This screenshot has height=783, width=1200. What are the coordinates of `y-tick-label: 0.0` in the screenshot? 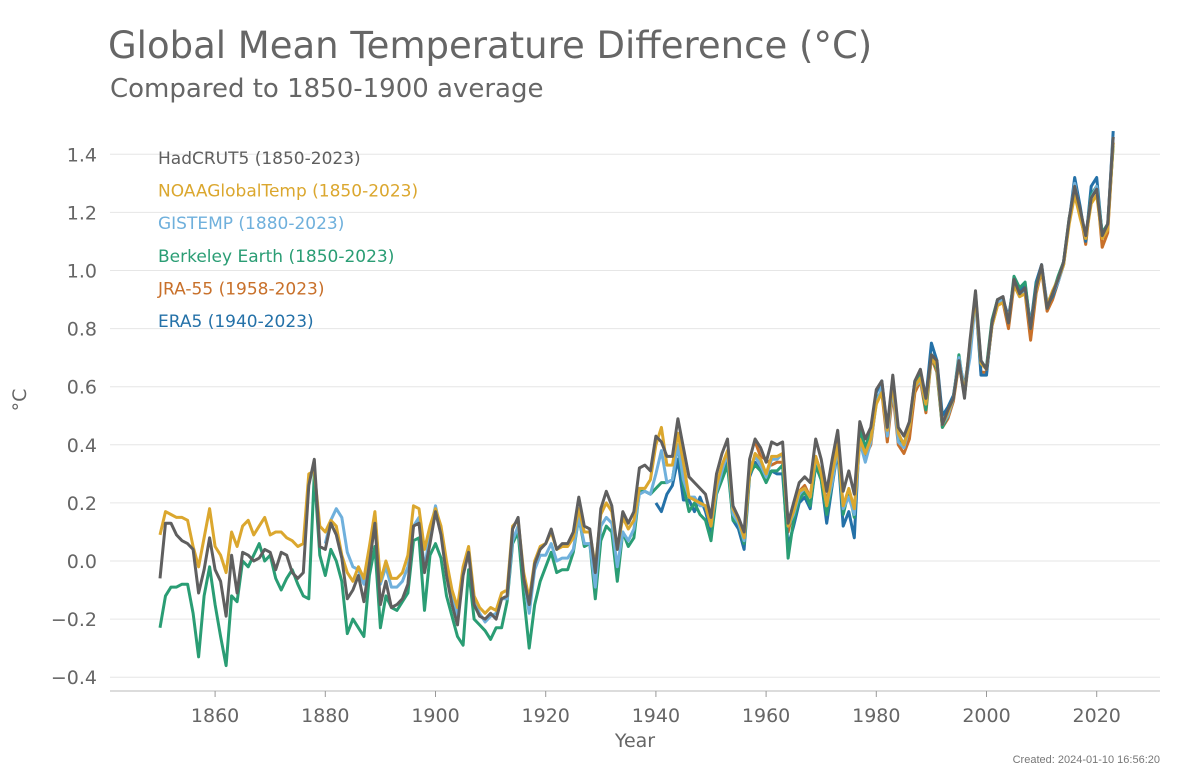 It's located at (82, 562).